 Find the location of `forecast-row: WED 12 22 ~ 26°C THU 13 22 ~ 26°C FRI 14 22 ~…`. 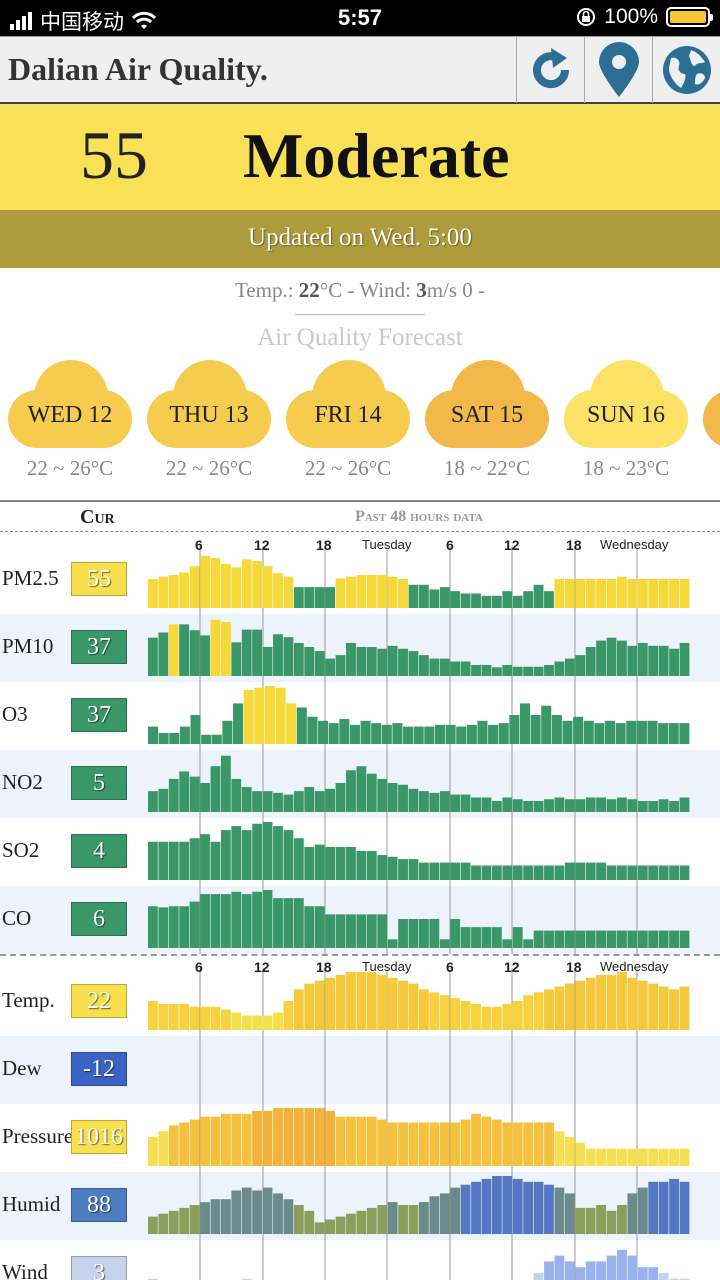

forecast-row: WED 12 22 ~ 26°C THU 13 22 ~ 26°C FRI 14 22 ~… is located at coordinates (360, 425).